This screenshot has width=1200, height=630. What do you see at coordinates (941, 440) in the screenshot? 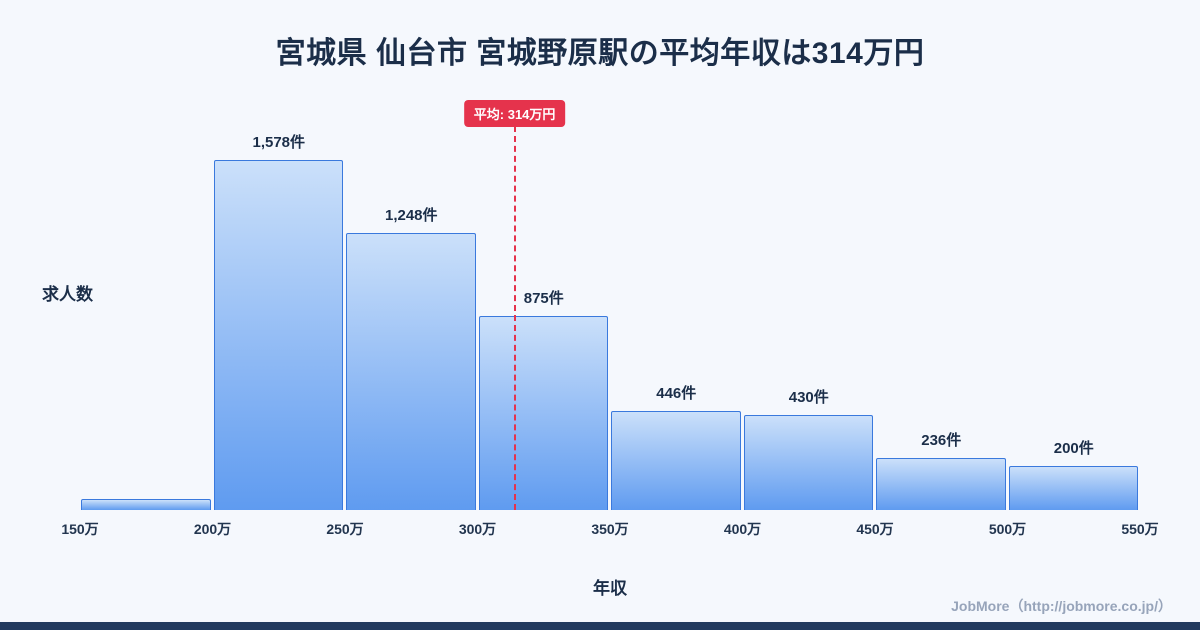
I see `bar-value-label: 236件` at bounding box center [941, 440].